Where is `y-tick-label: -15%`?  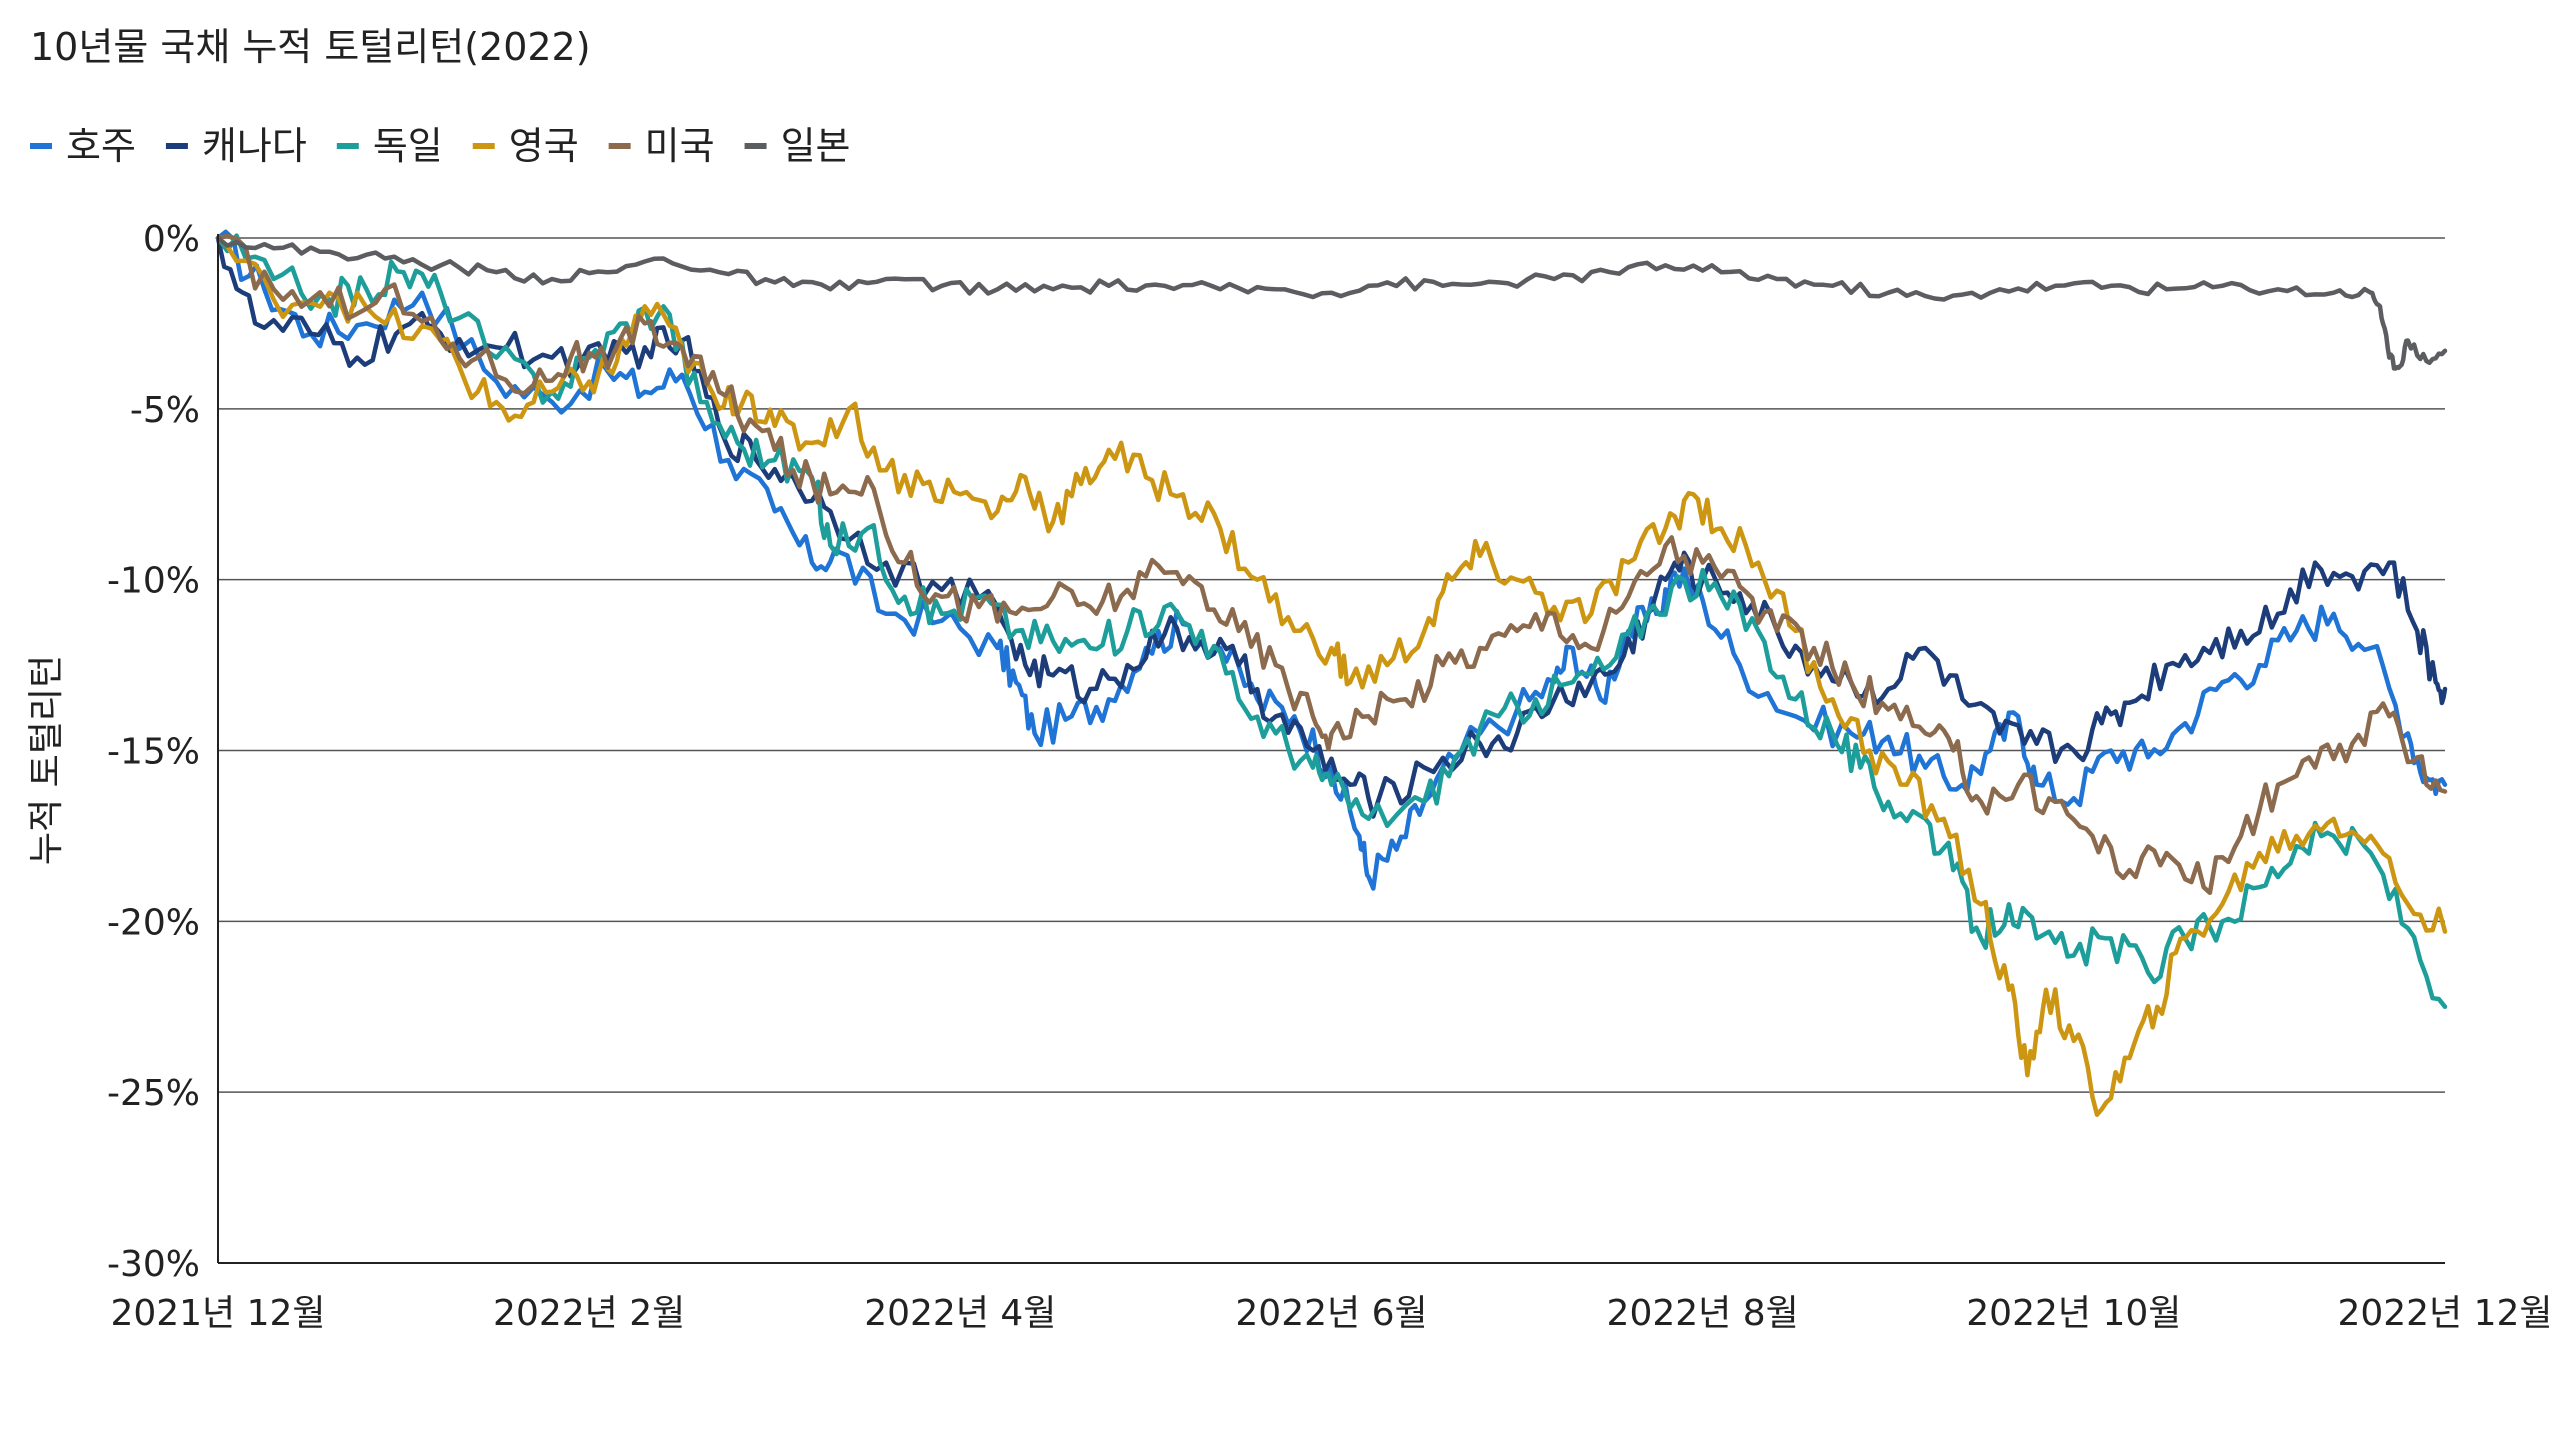 y-tick-label: -15% is located at coordinates (153, 752).